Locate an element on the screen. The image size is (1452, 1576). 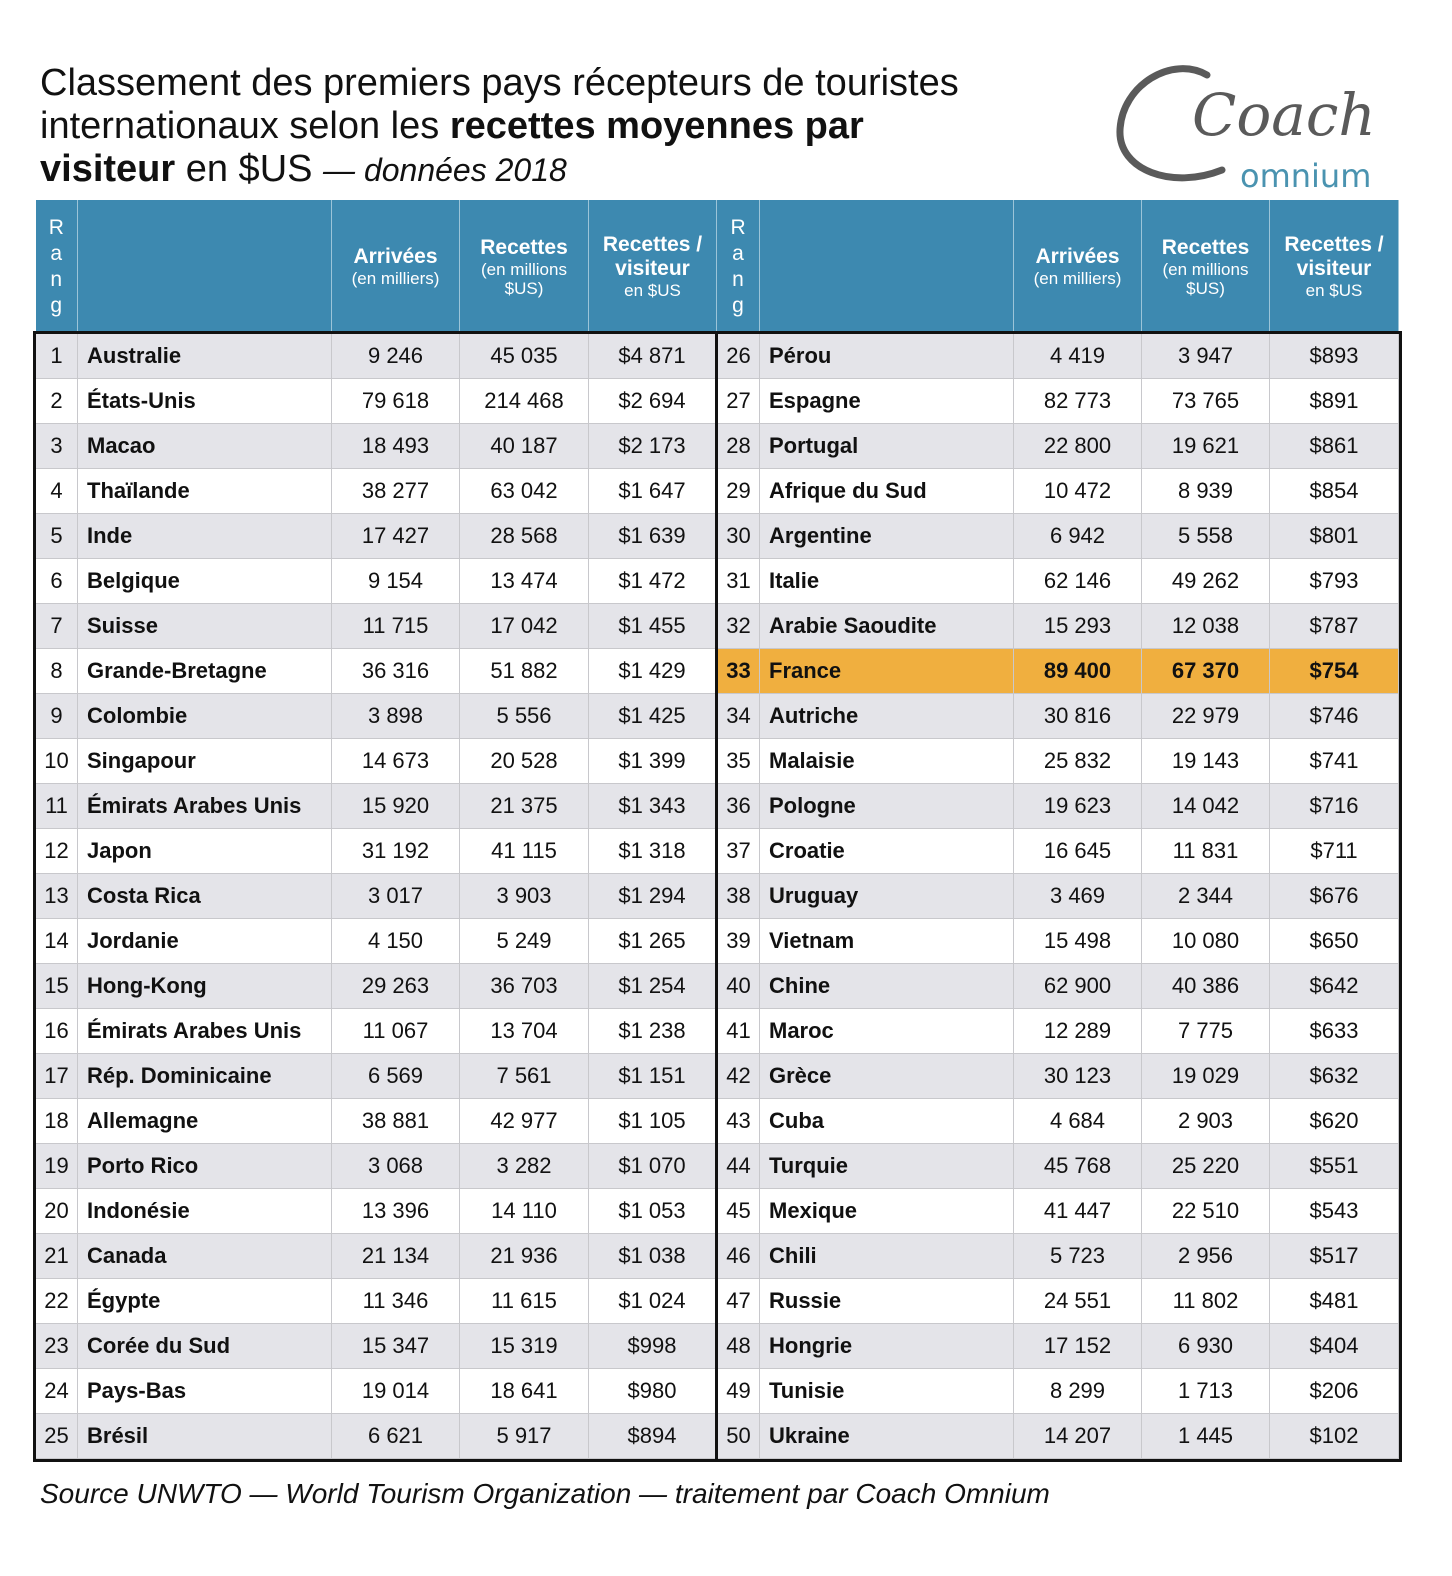
rank-cell: 24 is located at coordinates (56, 1391).